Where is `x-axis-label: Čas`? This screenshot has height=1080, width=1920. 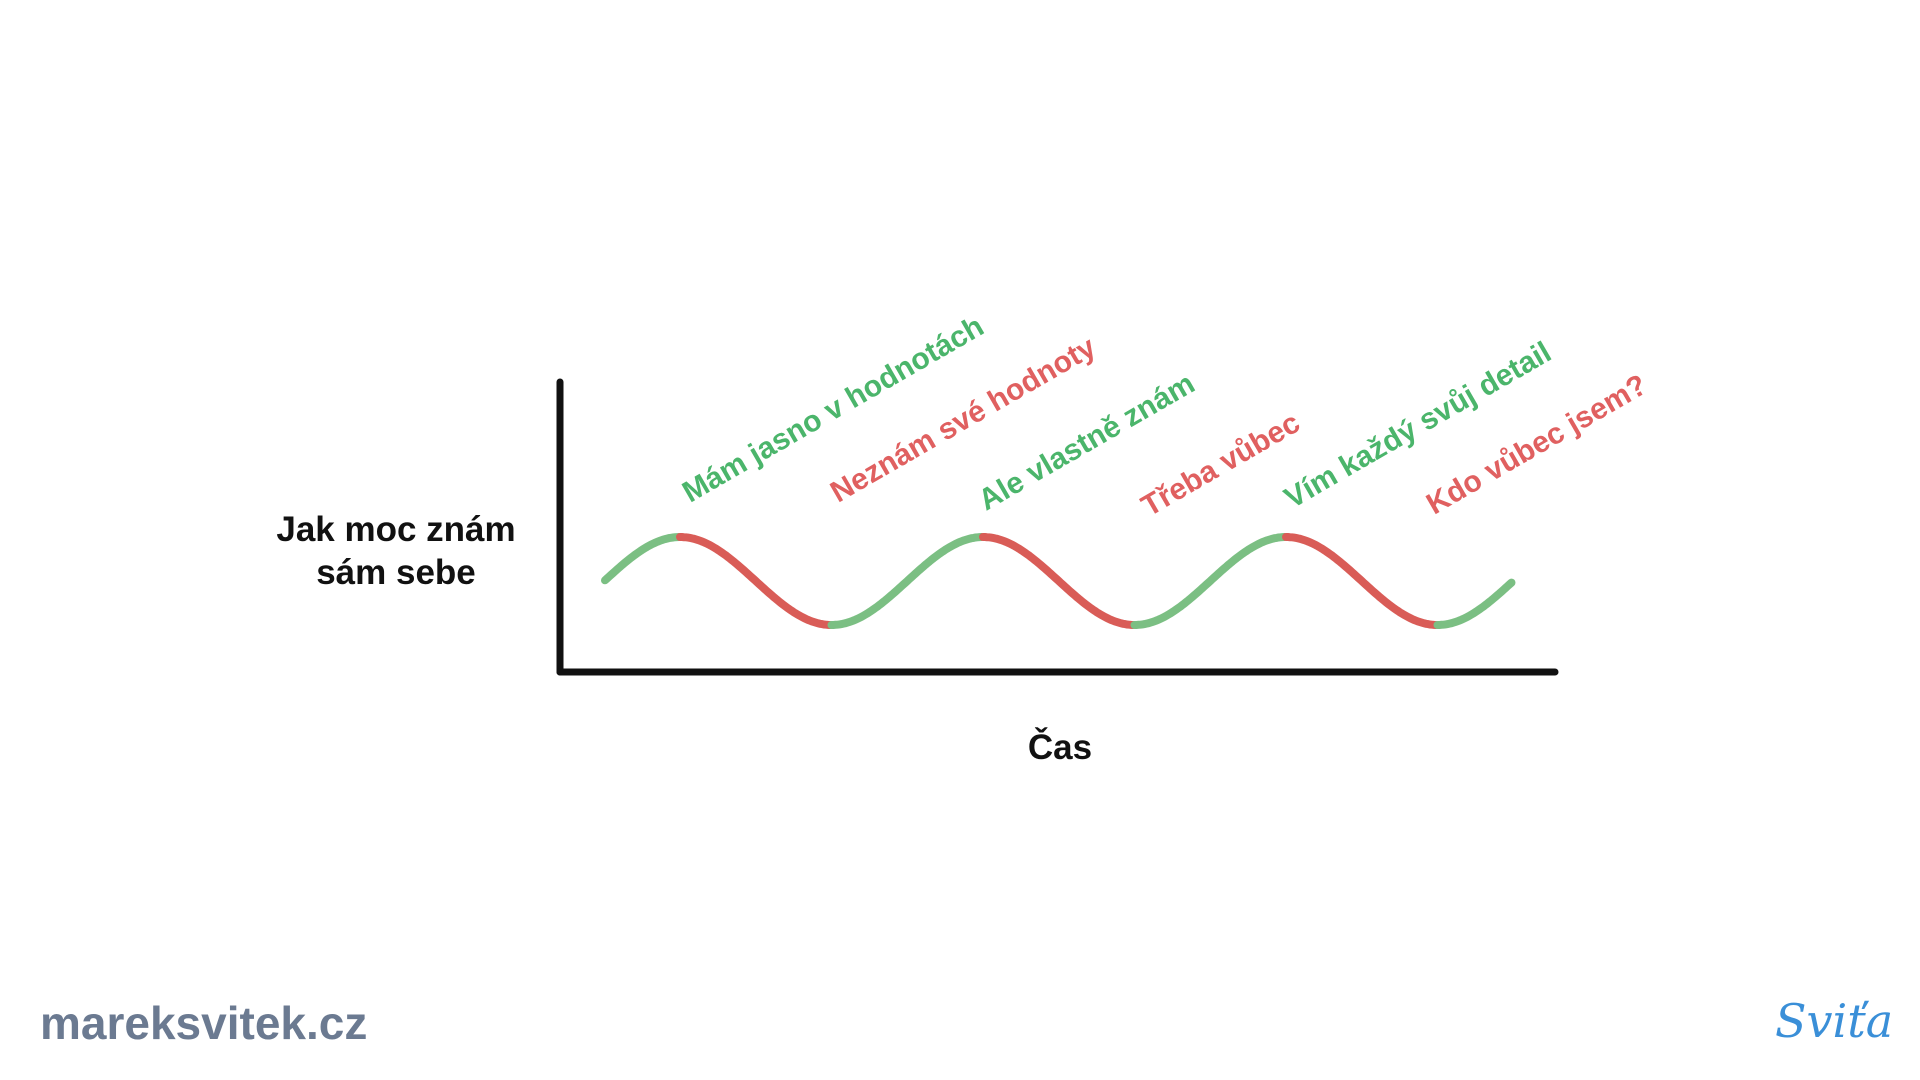
x-axis-label: Čas is located at coordinates (1060, 747).